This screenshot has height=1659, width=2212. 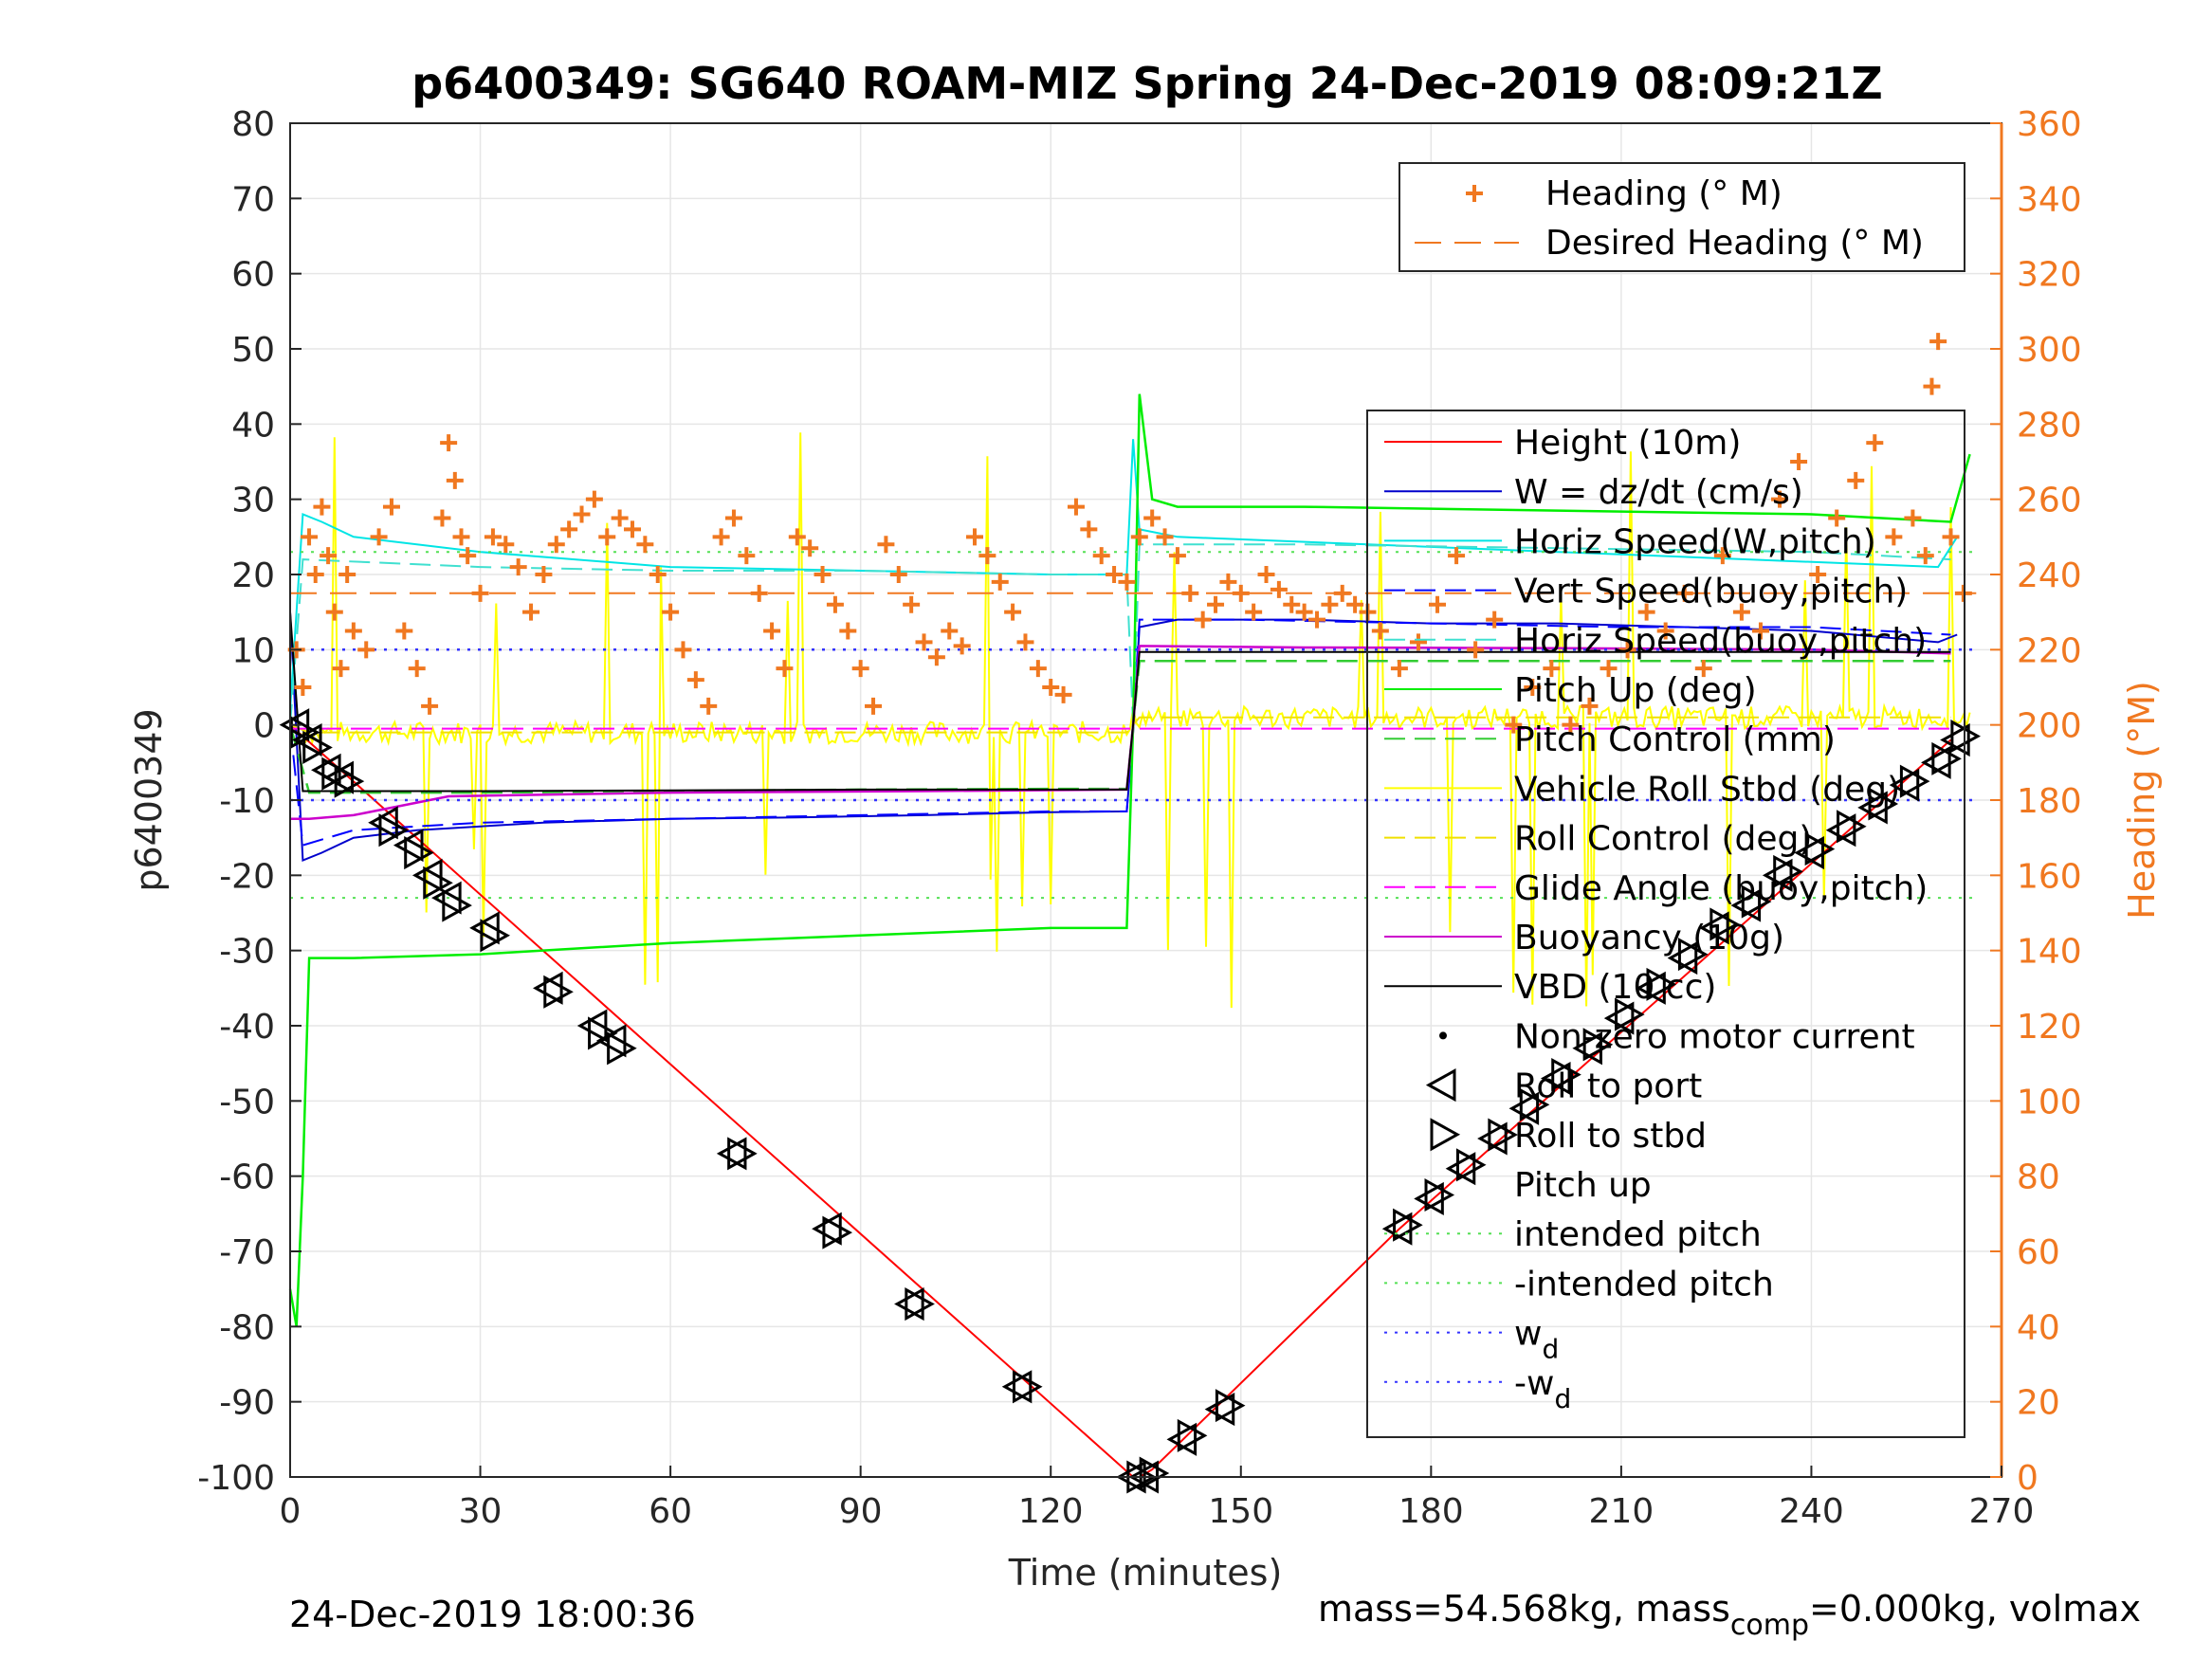 What do you see at coordinates (1615, 987) in the screenshot?
I see `legend-label-11: VBD (10 cc)` at bounding box center [1615, 987].